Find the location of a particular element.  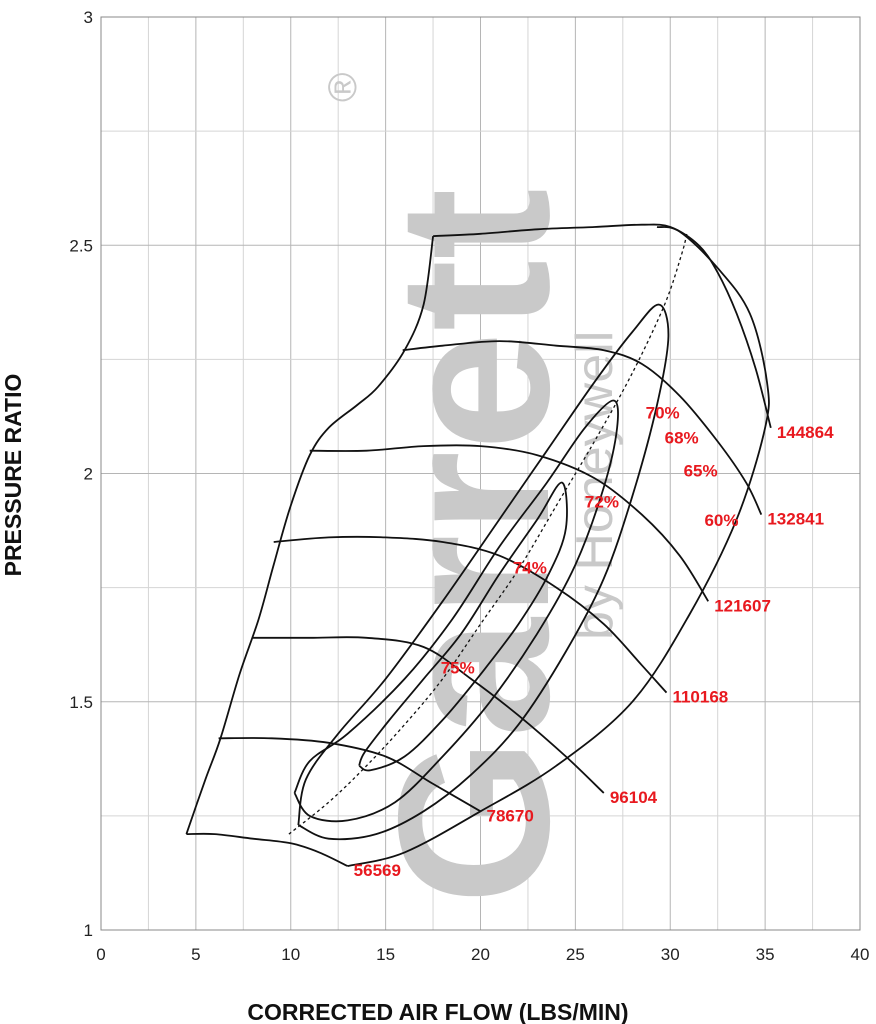

efficiency-label: 65% is located at coordinates (701, 471).